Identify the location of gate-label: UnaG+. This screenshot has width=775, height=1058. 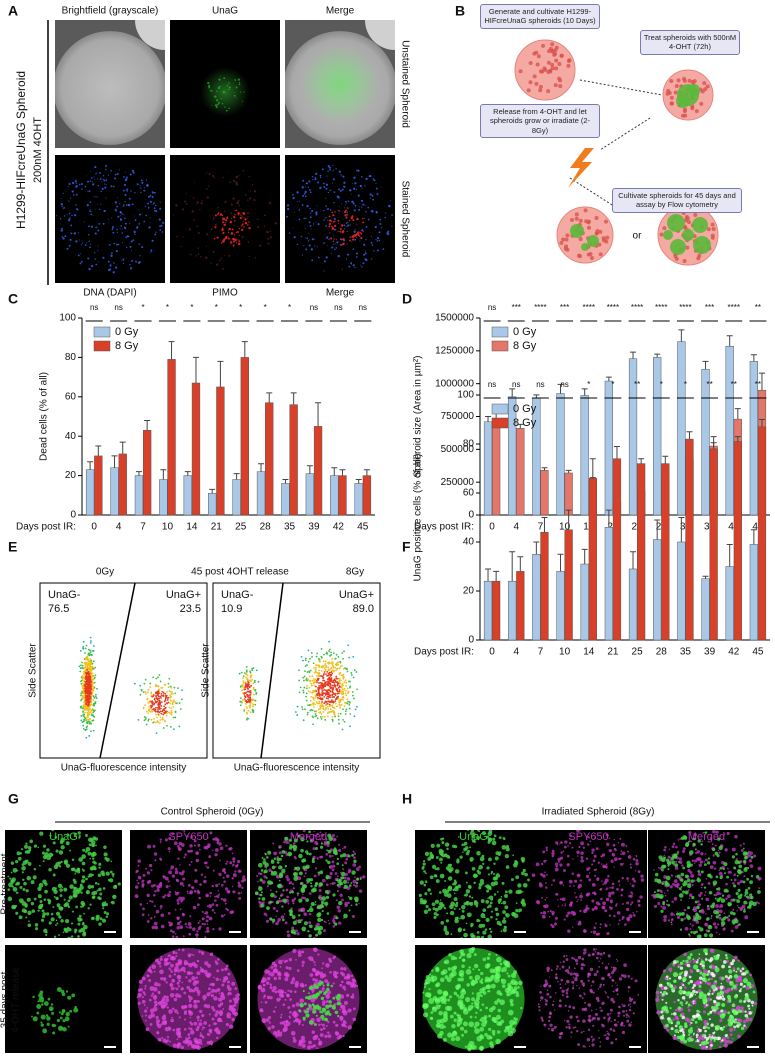
(356, 595).